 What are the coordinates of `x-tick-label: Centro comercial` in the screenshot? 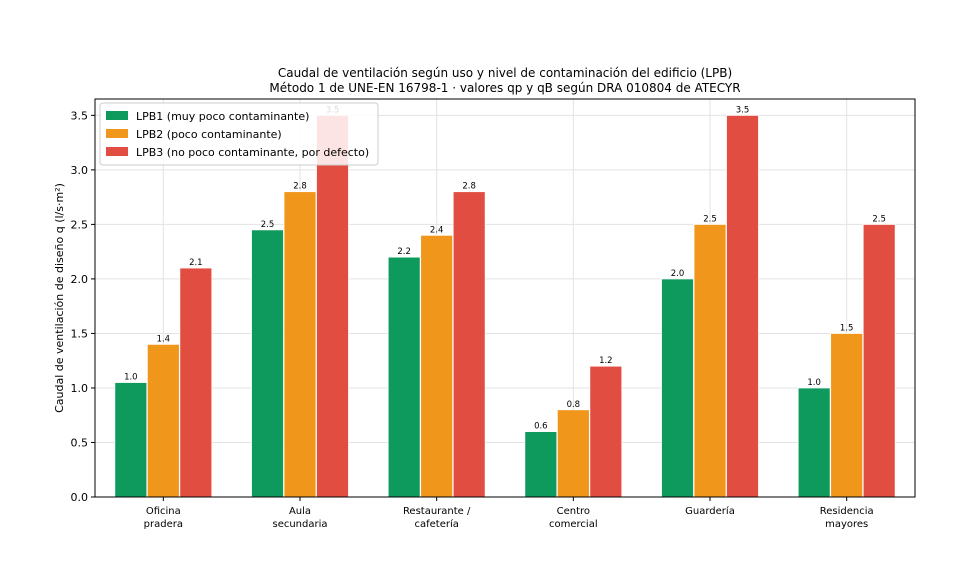 It's located at (573, 518).